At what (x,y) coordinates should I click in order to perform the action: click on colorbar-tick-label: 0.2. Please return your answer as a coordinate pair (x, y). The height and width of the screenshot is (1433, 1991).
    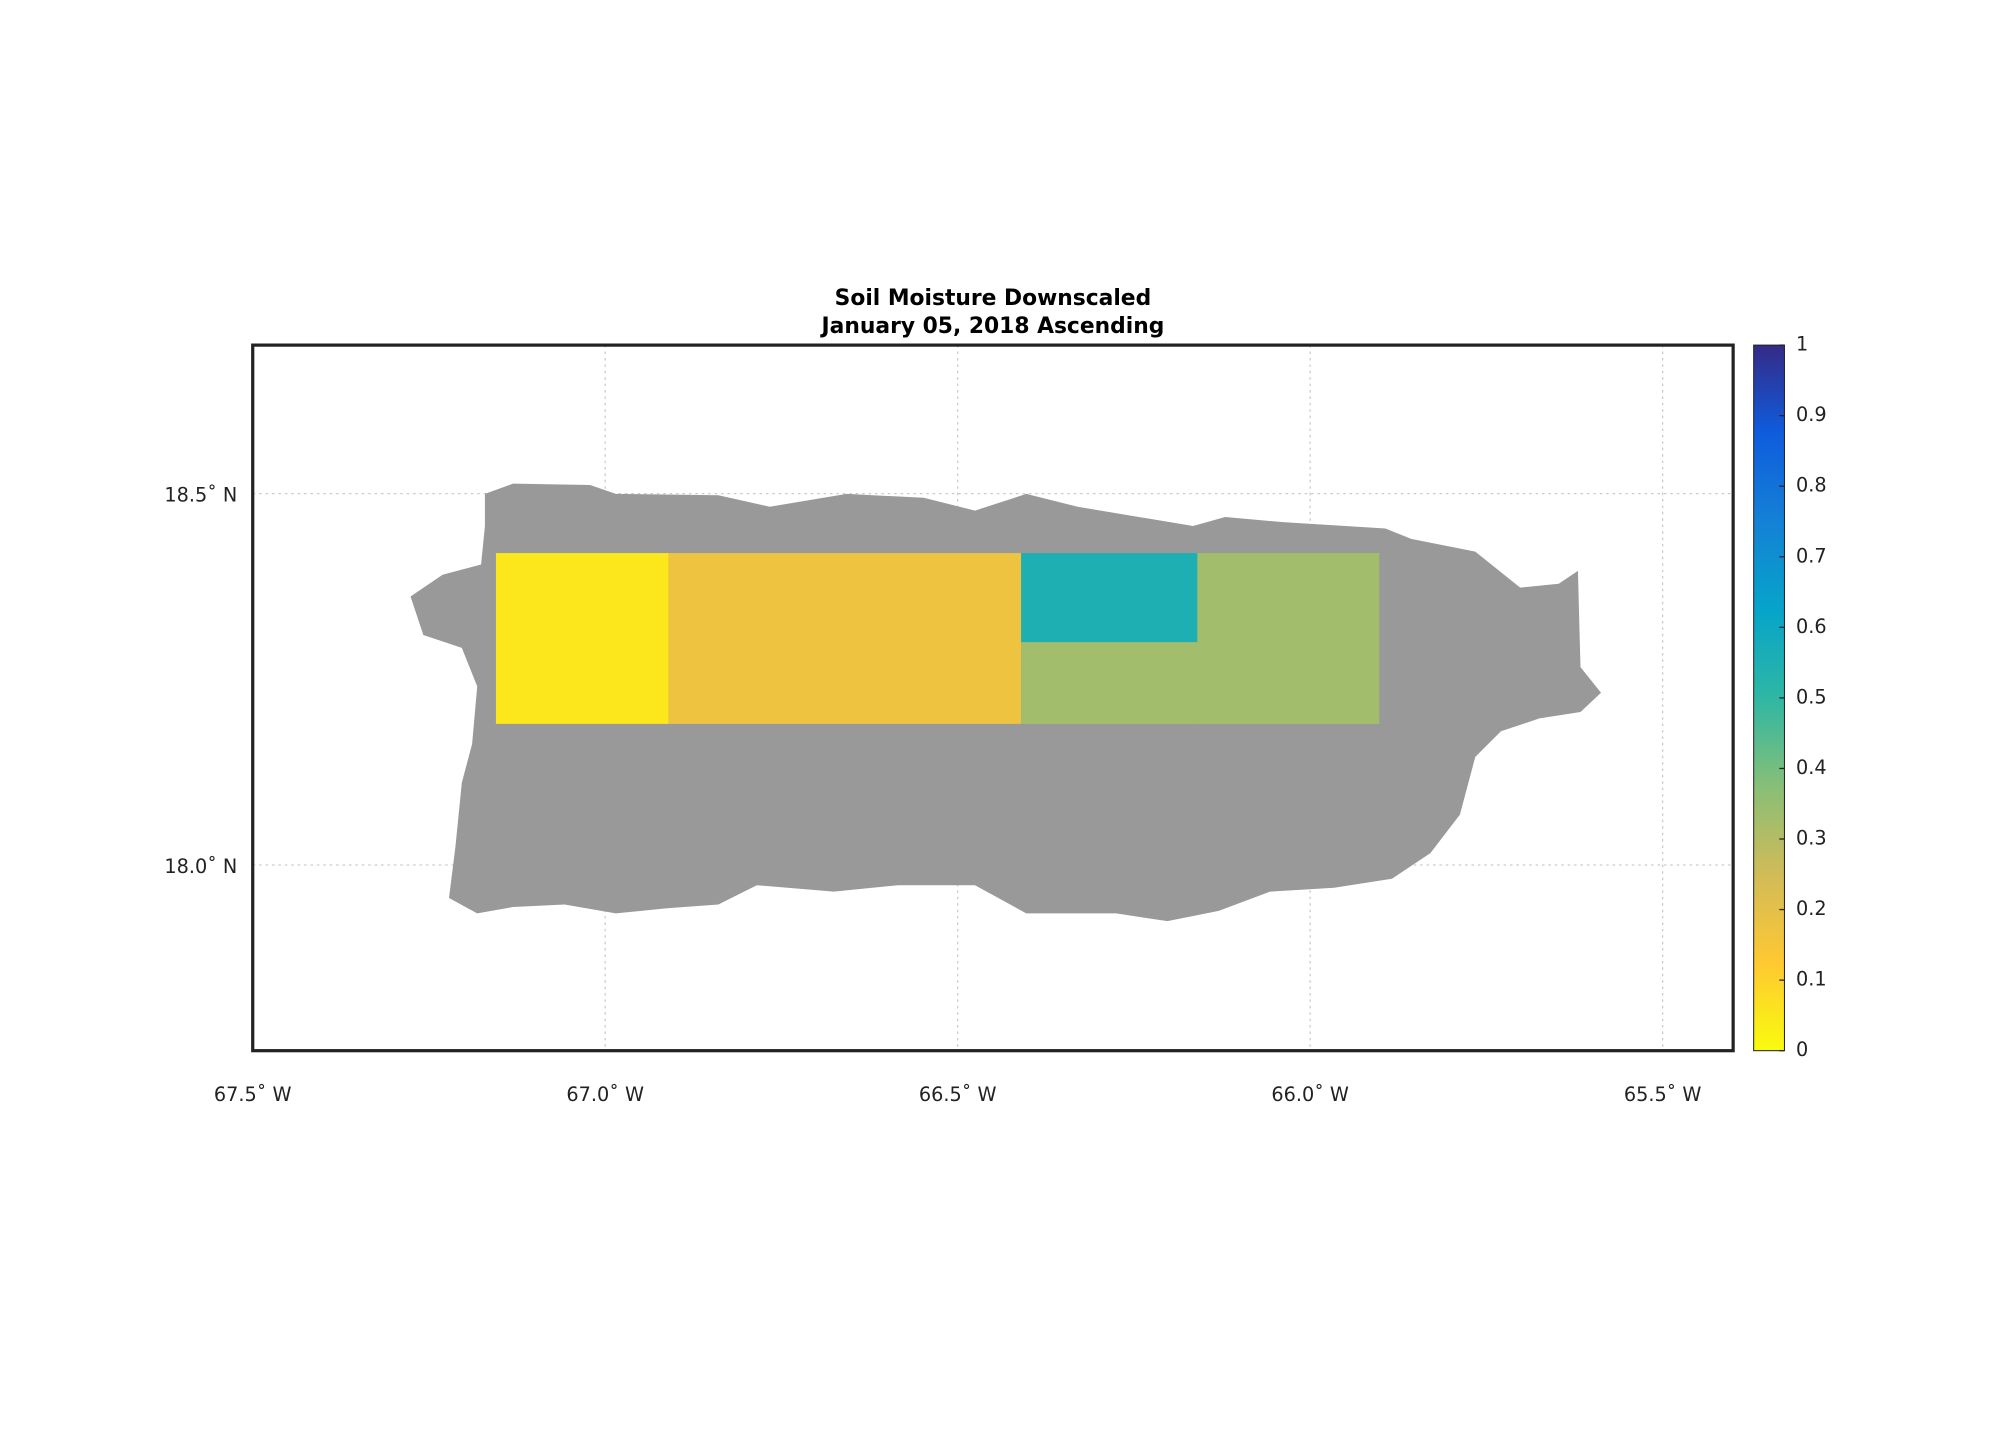
    Looking at the image, I should click on (1811, 908).